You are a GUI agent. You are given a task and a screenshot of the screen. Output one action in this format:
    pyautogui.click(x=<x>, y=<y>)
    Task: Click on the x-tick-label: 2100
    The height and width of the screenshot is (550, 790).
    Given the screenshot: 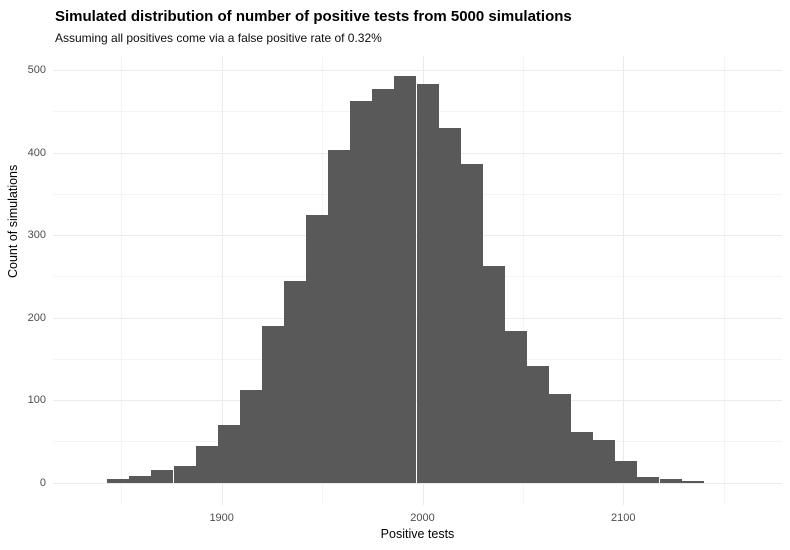 What is the action you would take?
    pyautogui.click(x=623, y=518)
    